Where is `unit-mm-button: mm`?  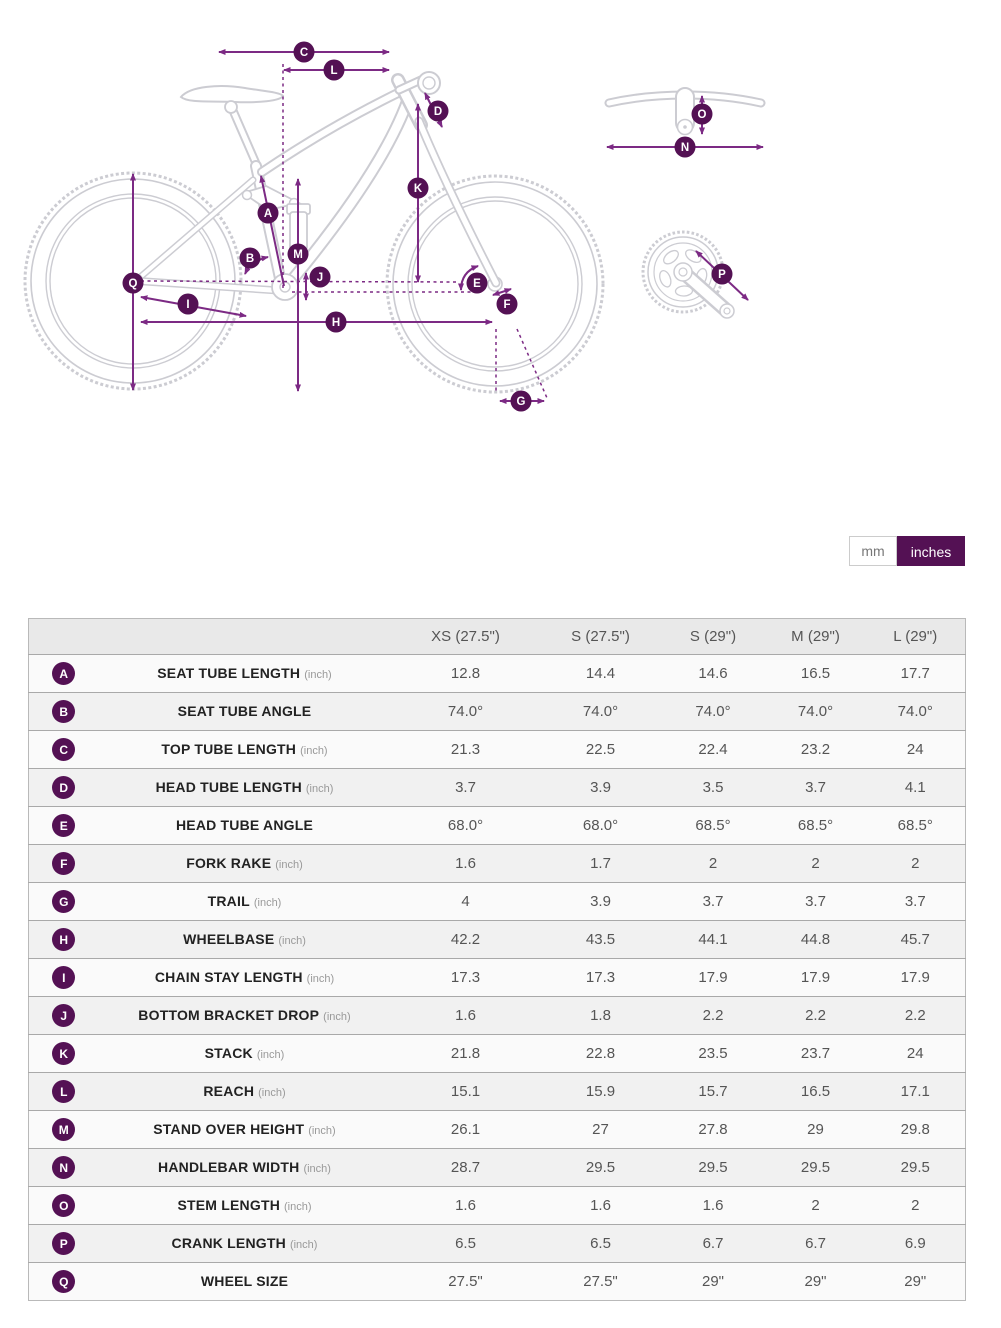
unit-mm-button: mm is located at coordinates (873, 551).